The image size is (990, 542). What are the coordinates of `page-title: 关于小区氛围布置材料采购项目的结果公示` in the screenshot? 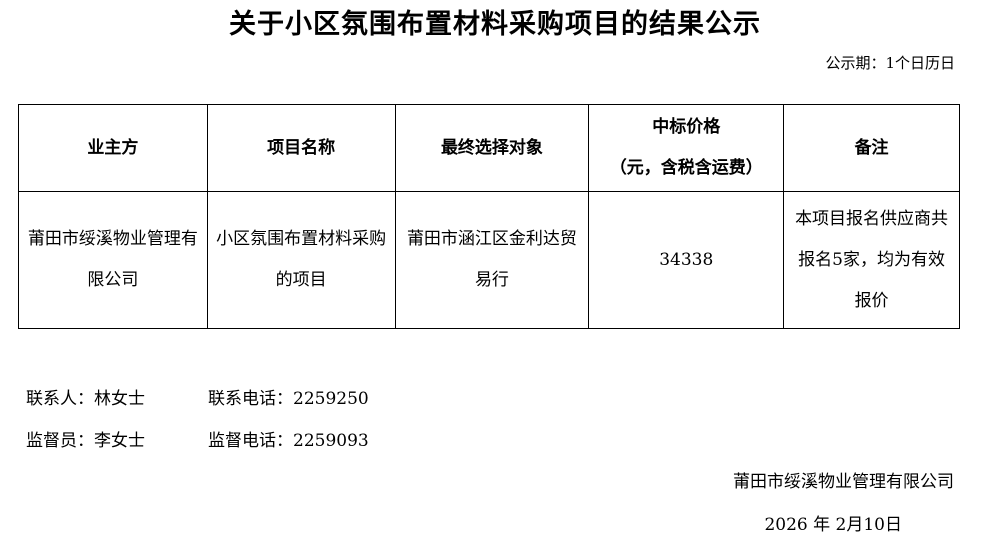 It's located at (495, 24).